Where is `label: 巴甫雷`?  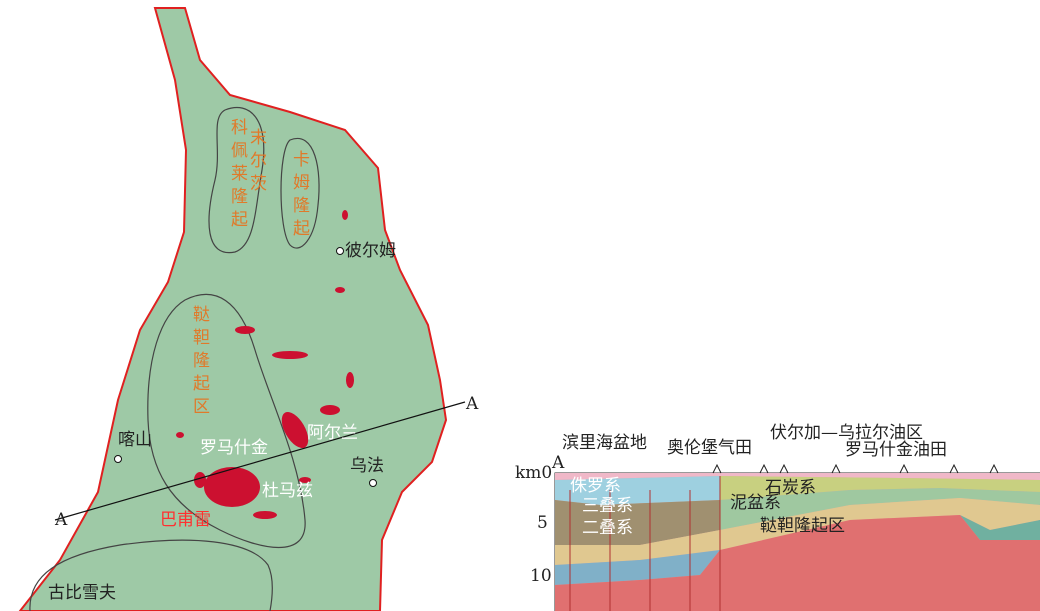 label: 巴甫雷 is located at coordinates (185, 520).